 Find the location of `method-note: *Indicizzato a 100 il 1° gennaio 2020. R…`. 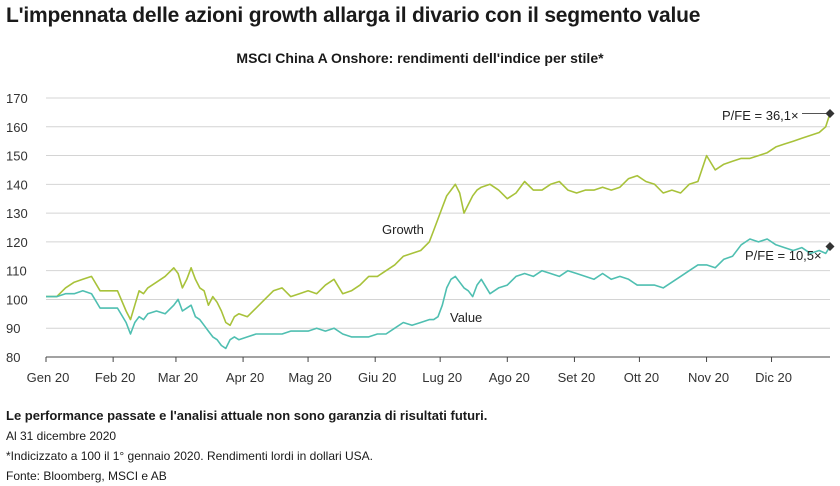

method-note: *Indicizzato a 100 il 1° gennaio 2020. R… is located at coordinates (190, 456).